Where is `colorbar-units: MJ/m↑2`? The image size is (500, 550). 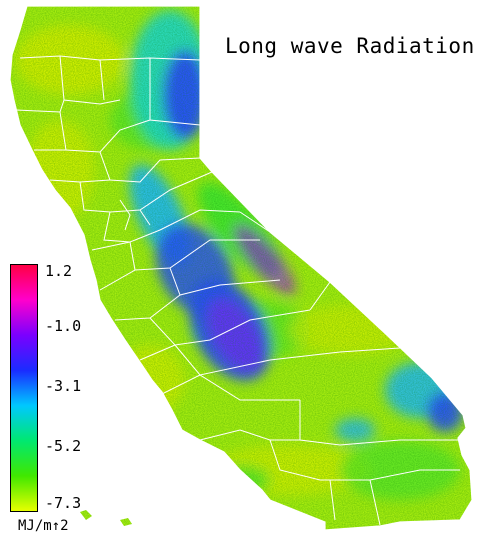 colorbar-units: MJ/m↑2 is located at coordinates (43, 526).